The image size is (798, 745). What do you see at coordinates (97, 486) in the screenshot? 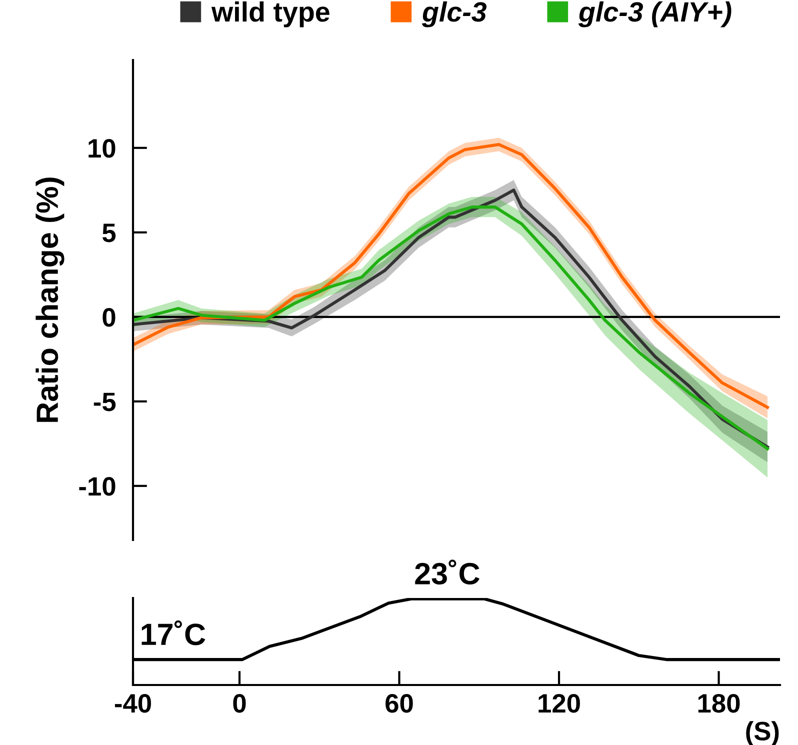
I see `y-tick-label: -10` at bounding box center [97, 486].